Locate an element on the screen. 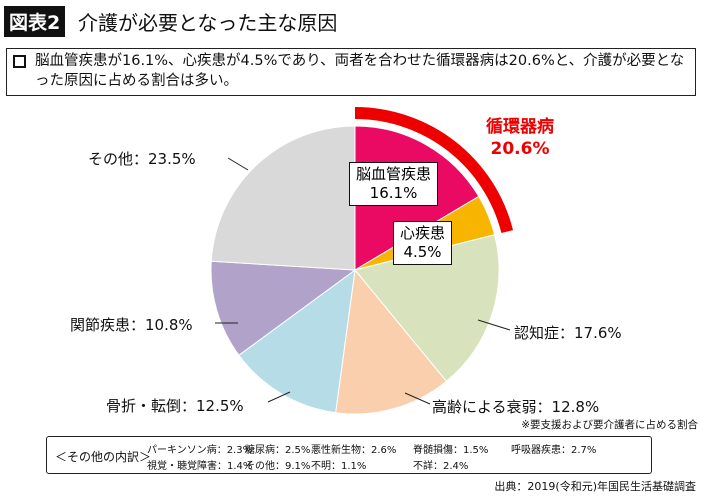 Image resolution: width=710 pixels, height=497 pixels. others-item: 視覚・聴覚障害：1.4% is located at coordinates (200, 466).